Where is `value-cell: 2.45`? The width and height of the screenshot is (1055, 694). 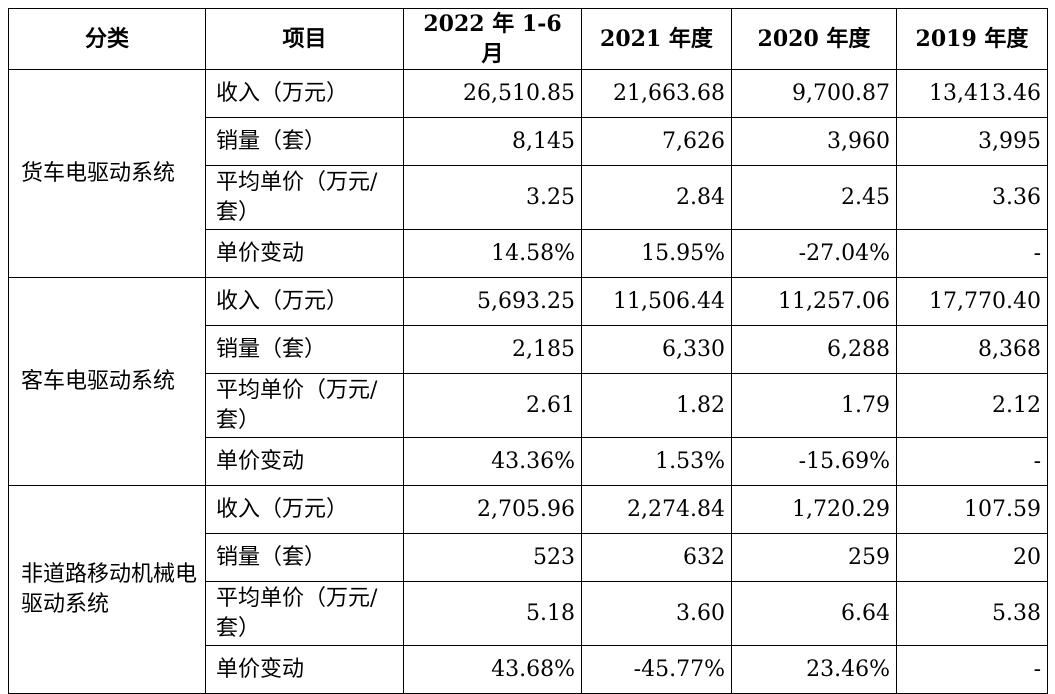 value-cell: 2.45 is located at coordinates (814, 197).